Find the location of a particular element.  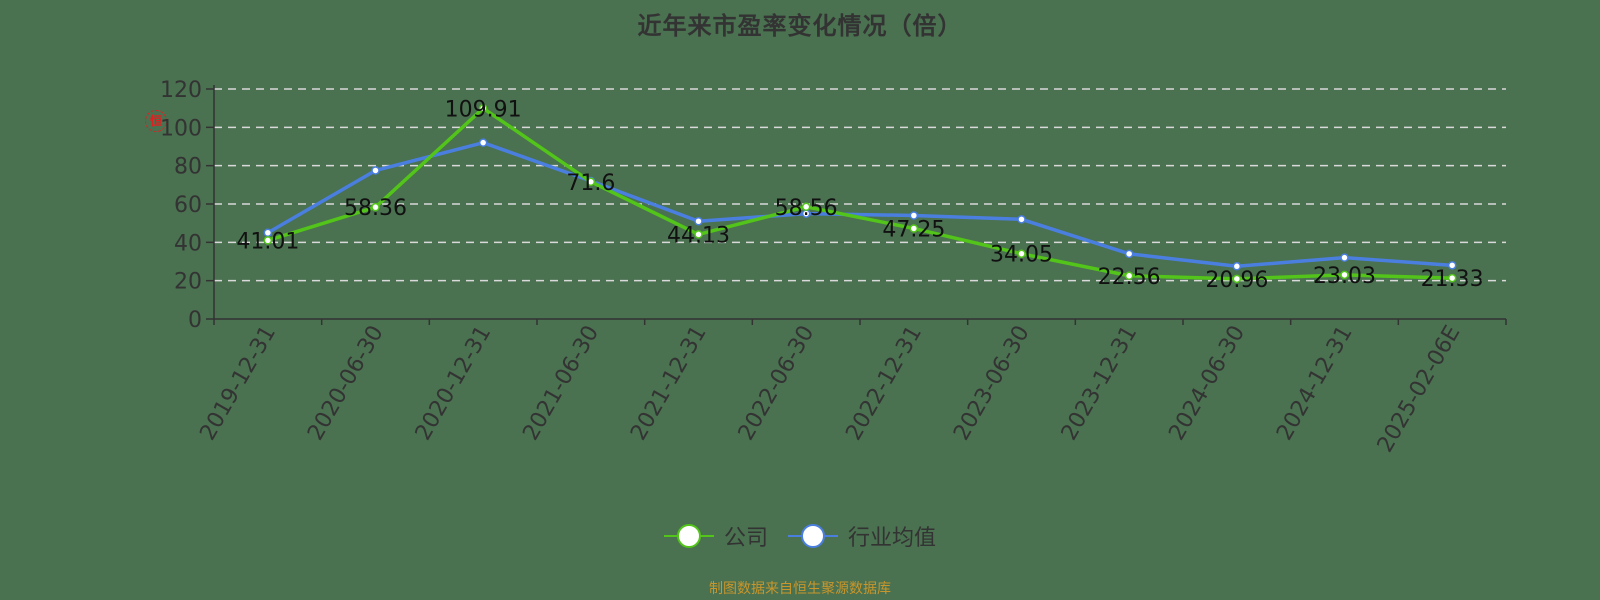

data-label: 41.01 is located at coordinates (267, 241).